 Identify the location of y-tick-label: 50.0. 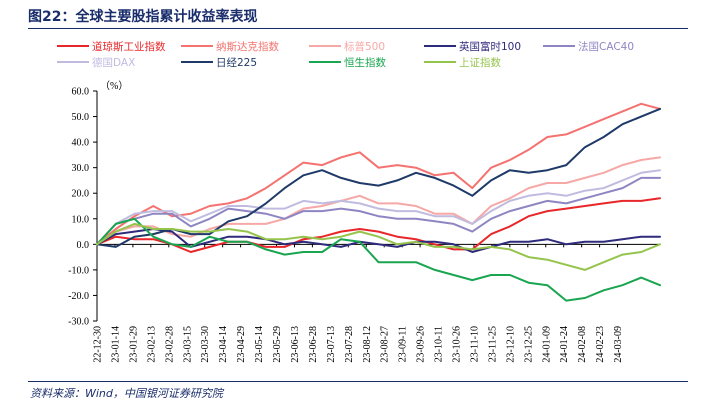
(81, 117).